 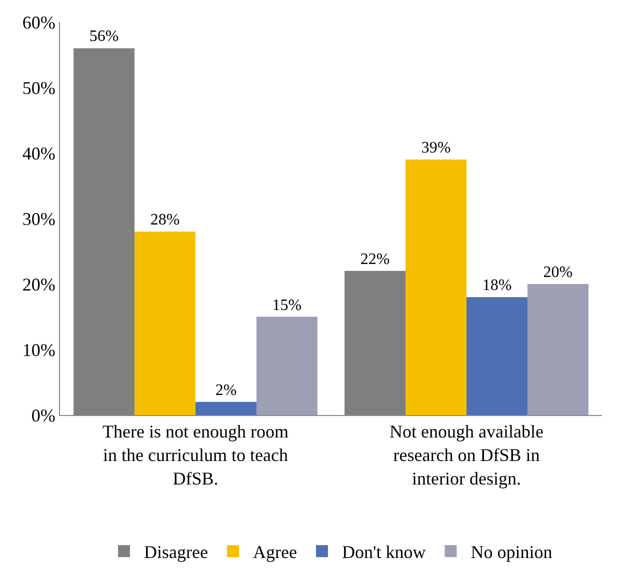 What do you see at coordinates (165, 220) in the screenshot?
I see `data-label: 28%` at bounding box center [165, 220].